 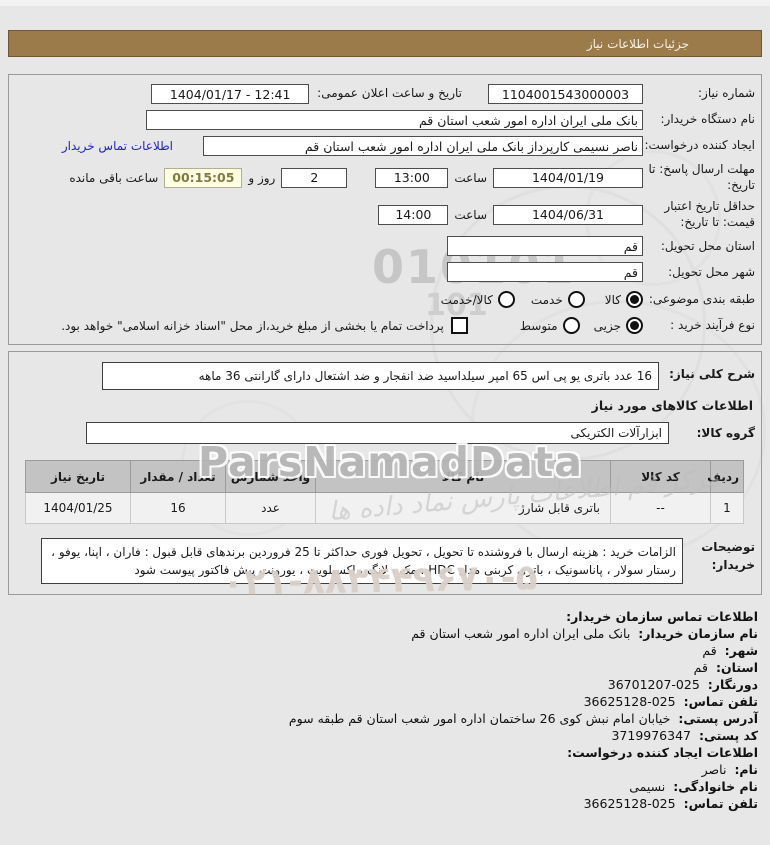 What do you see at coordinates (385, 736) in the screenshot?
I see `contact-postal-code: کد پستی: 3719976347` at bounding box center [385, 736].